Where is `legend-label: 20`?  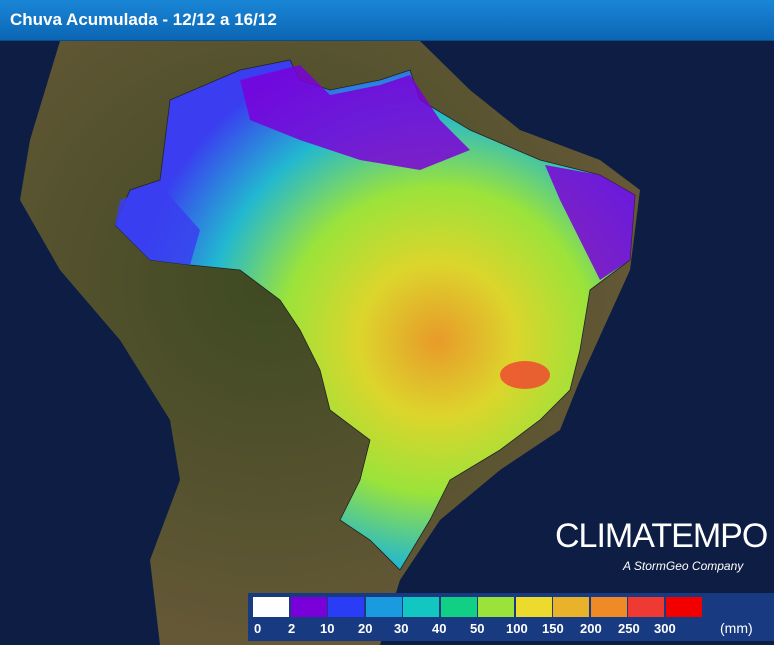
legend-label: 20 is located at coordinates (365, 628).